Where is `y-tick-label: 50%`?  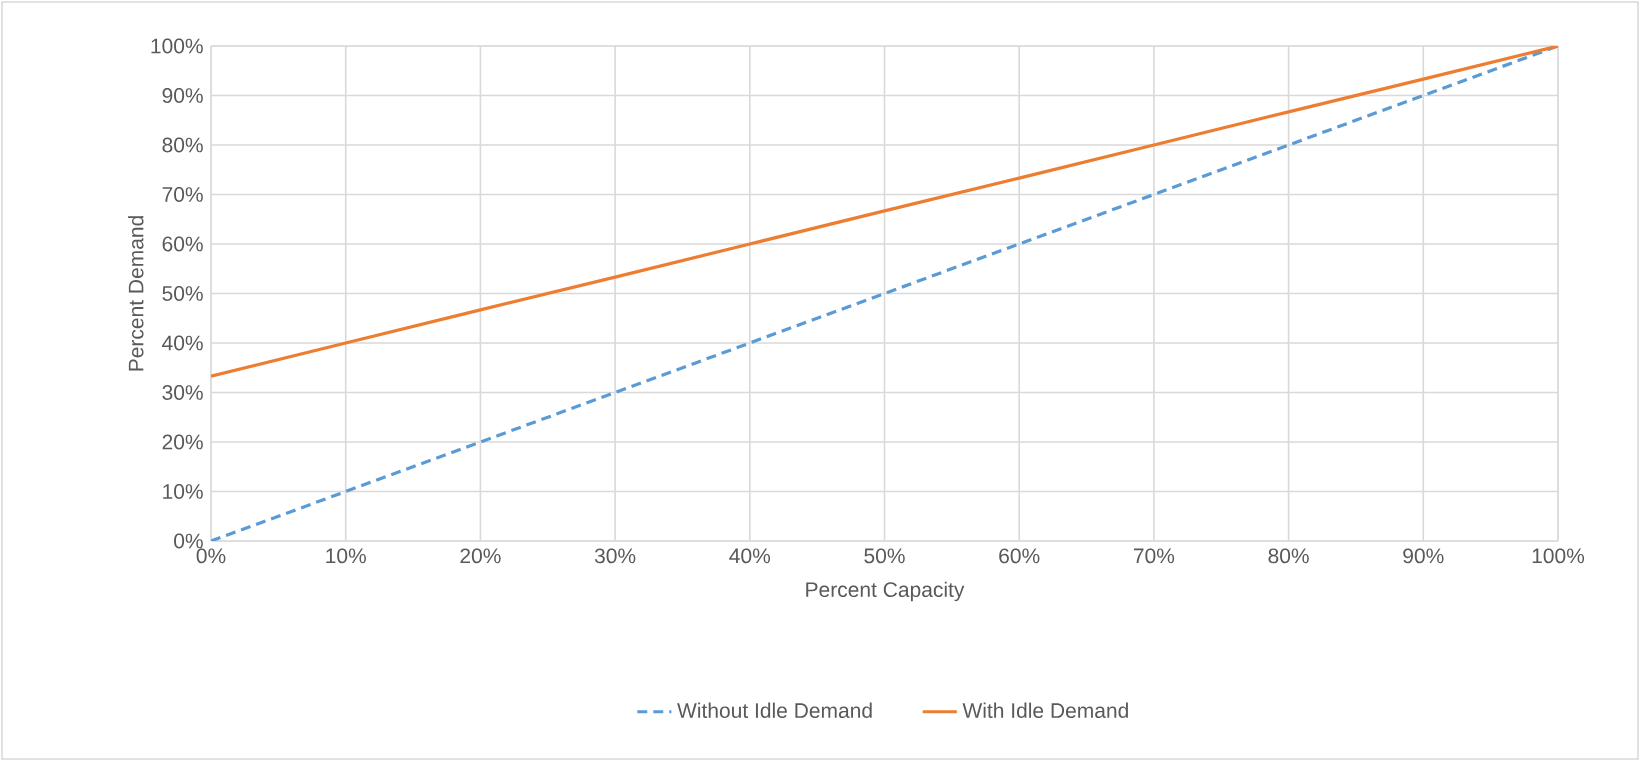 y-tick-label: 50% is located at coordinates (182, 293).